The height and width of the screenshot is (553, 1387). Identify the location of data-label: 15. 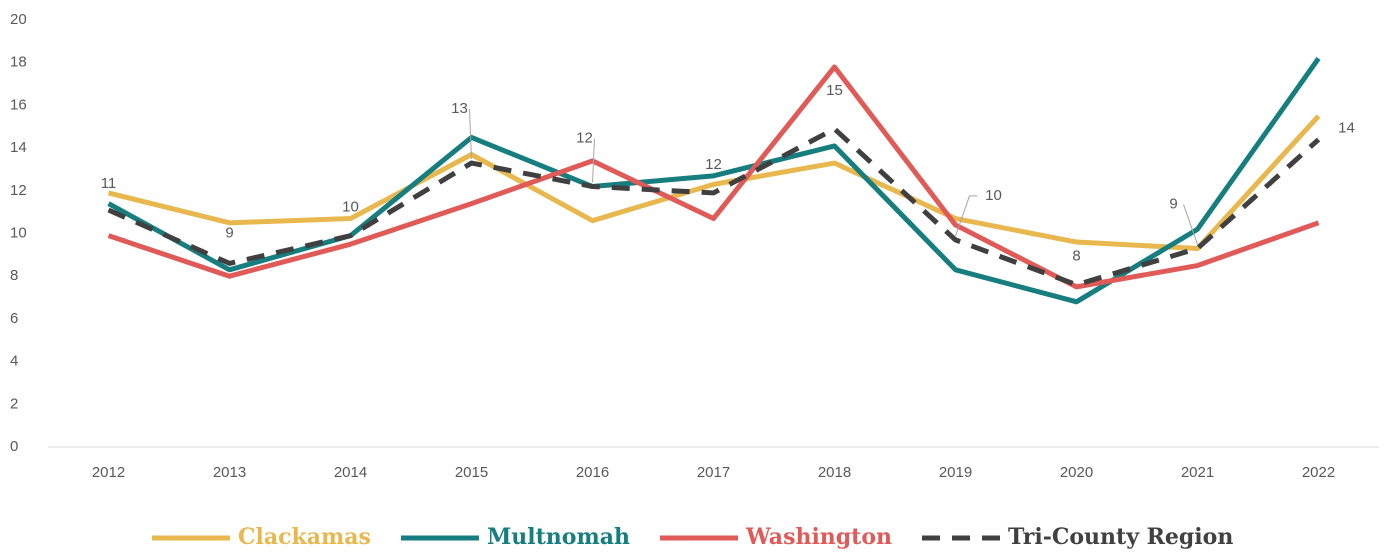
(834, 90).